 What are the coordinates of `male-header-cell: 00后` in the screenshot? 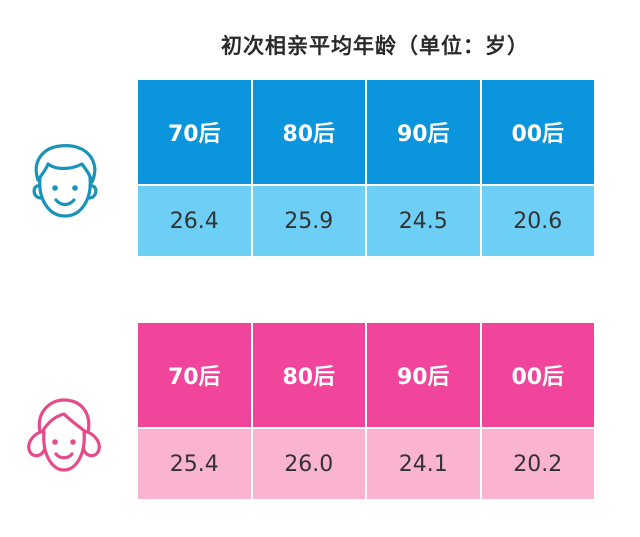 It's located at (537, 132).